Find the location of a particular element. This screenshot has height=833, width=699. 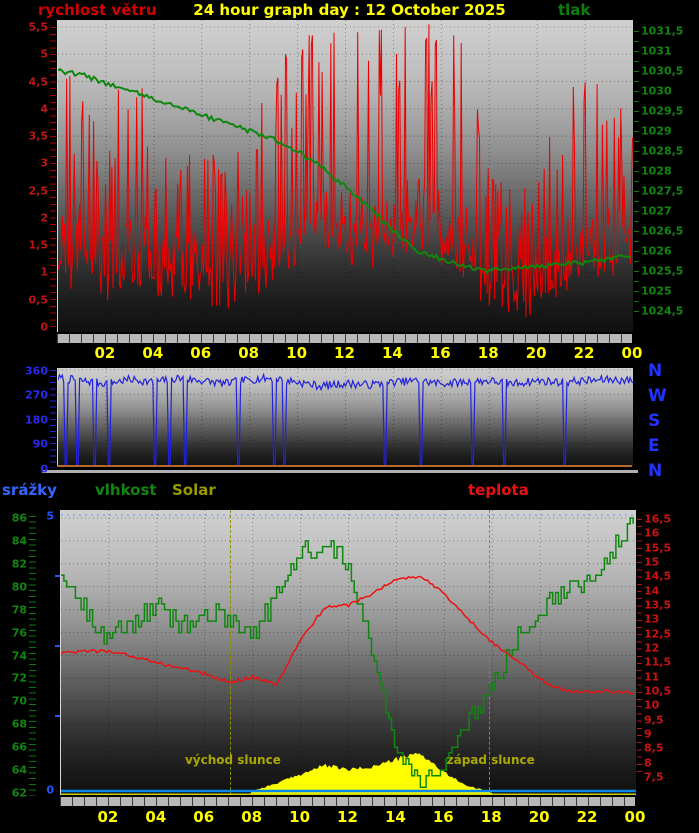

hour-labels-top: 02 04 06 08 10 12 14 16 18 20 22 00 is located at coordinates (349, 354).